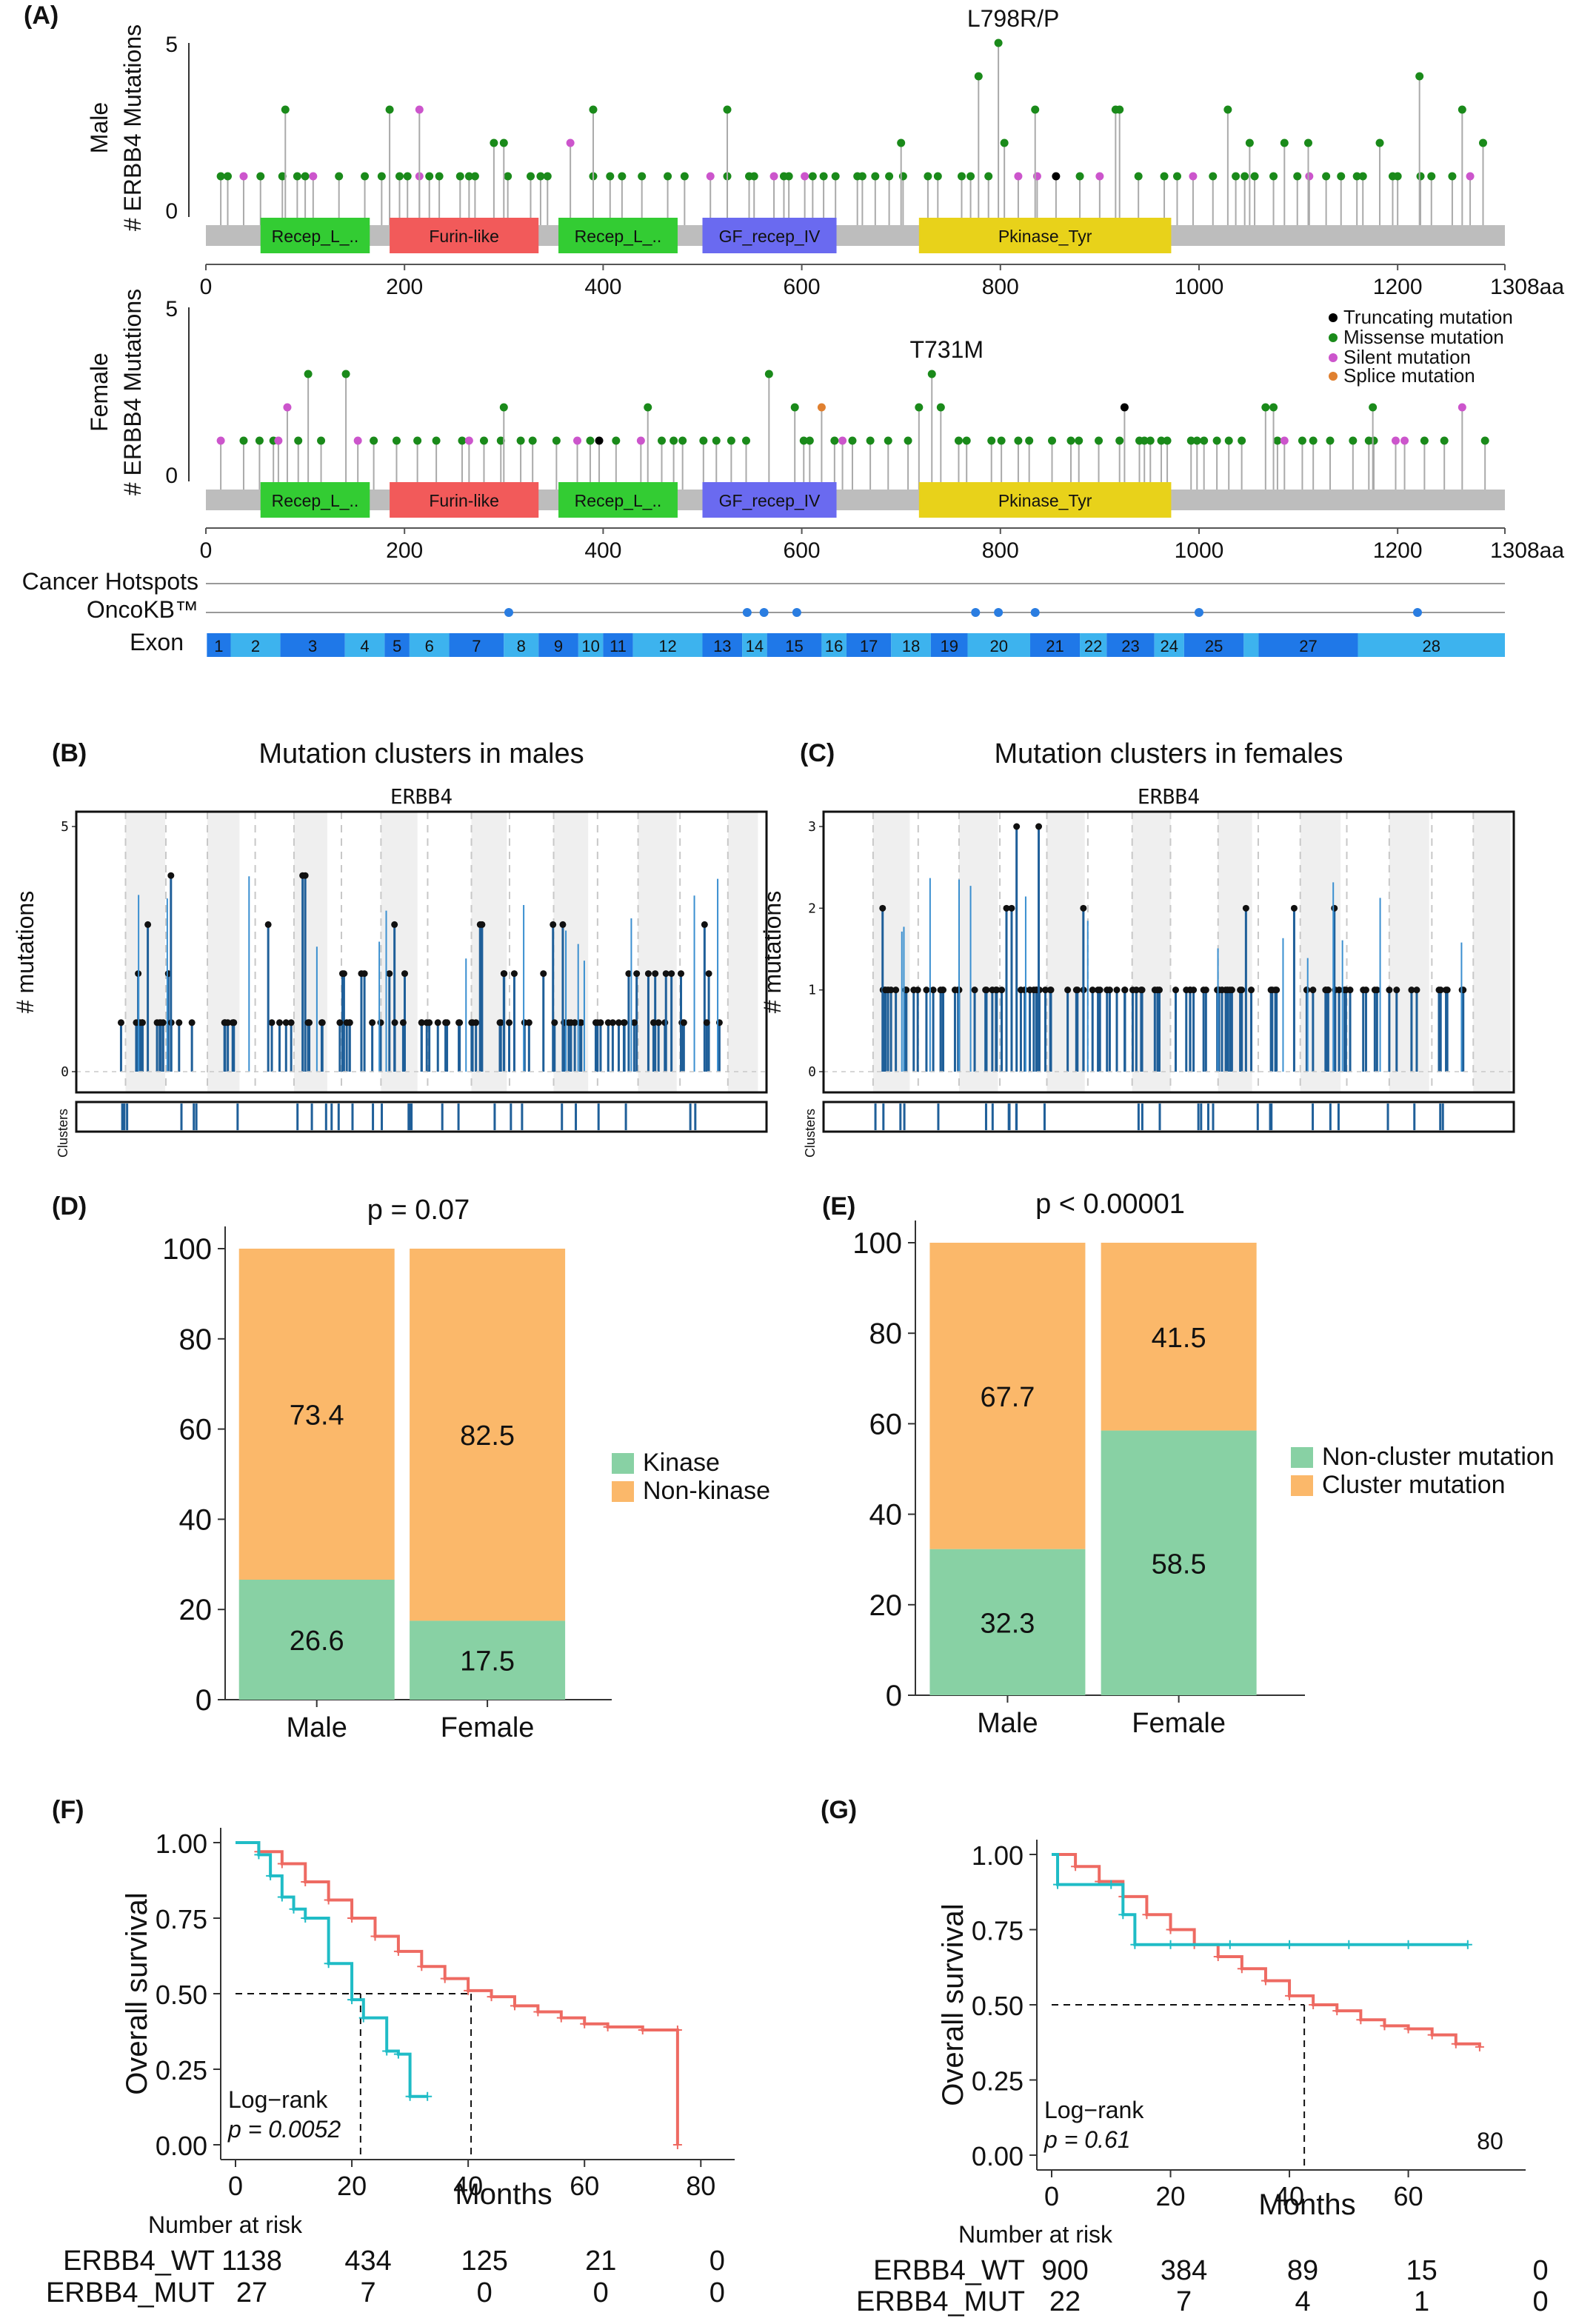  I want to click on data-label: 26.6, so click(317, 1641).